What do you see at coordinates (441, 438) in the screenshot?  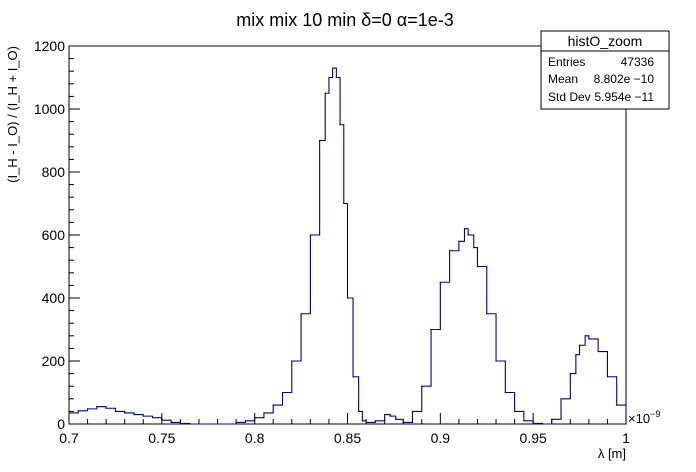 I see `x-tick-label: 0.9` at bounding box center [441, 438].